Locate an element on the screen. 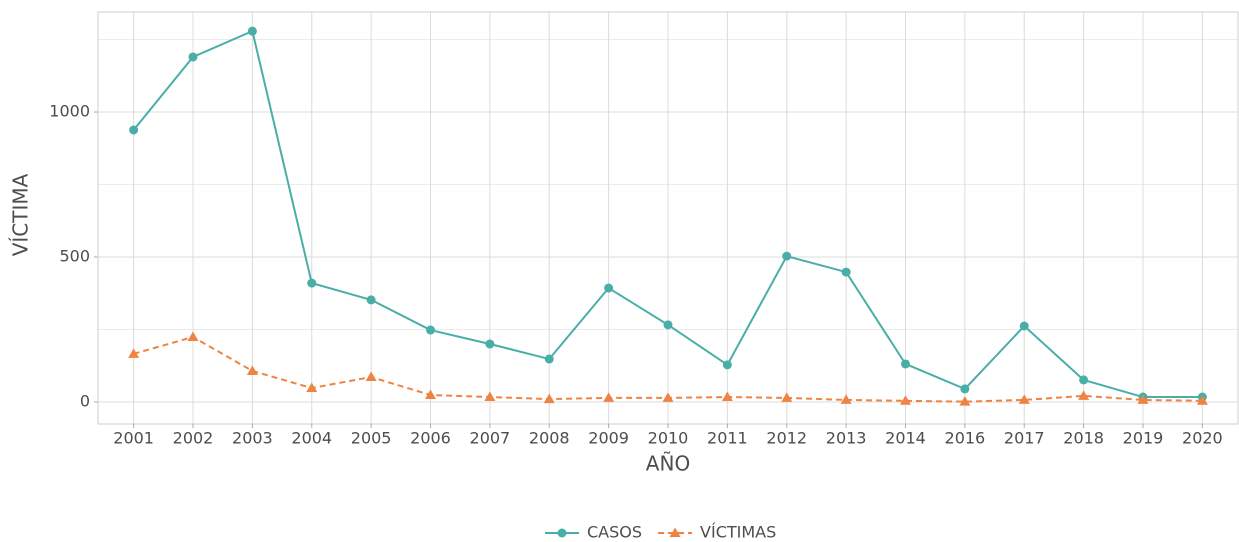 The height and width of the screenshot is (542, 1239). x-tick-label: 2010 is located at coordinates (668, 438).